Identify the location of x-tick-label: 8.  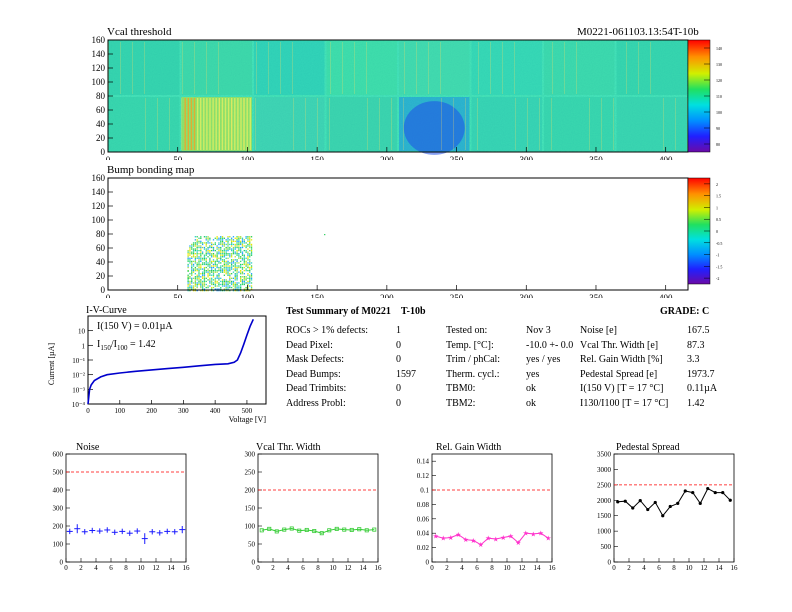
(674, 567).